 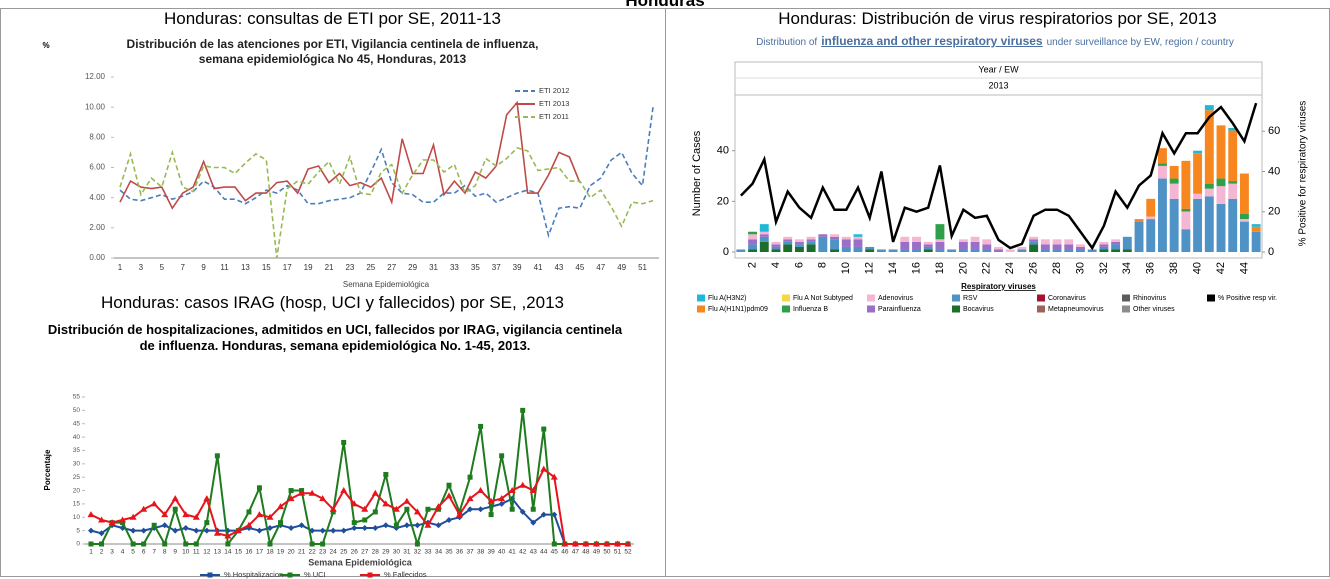 What do you see at coordinates (586, 552) in the screenshot?
I see `x-tick-label: 48` at bounding box center [586, 552].